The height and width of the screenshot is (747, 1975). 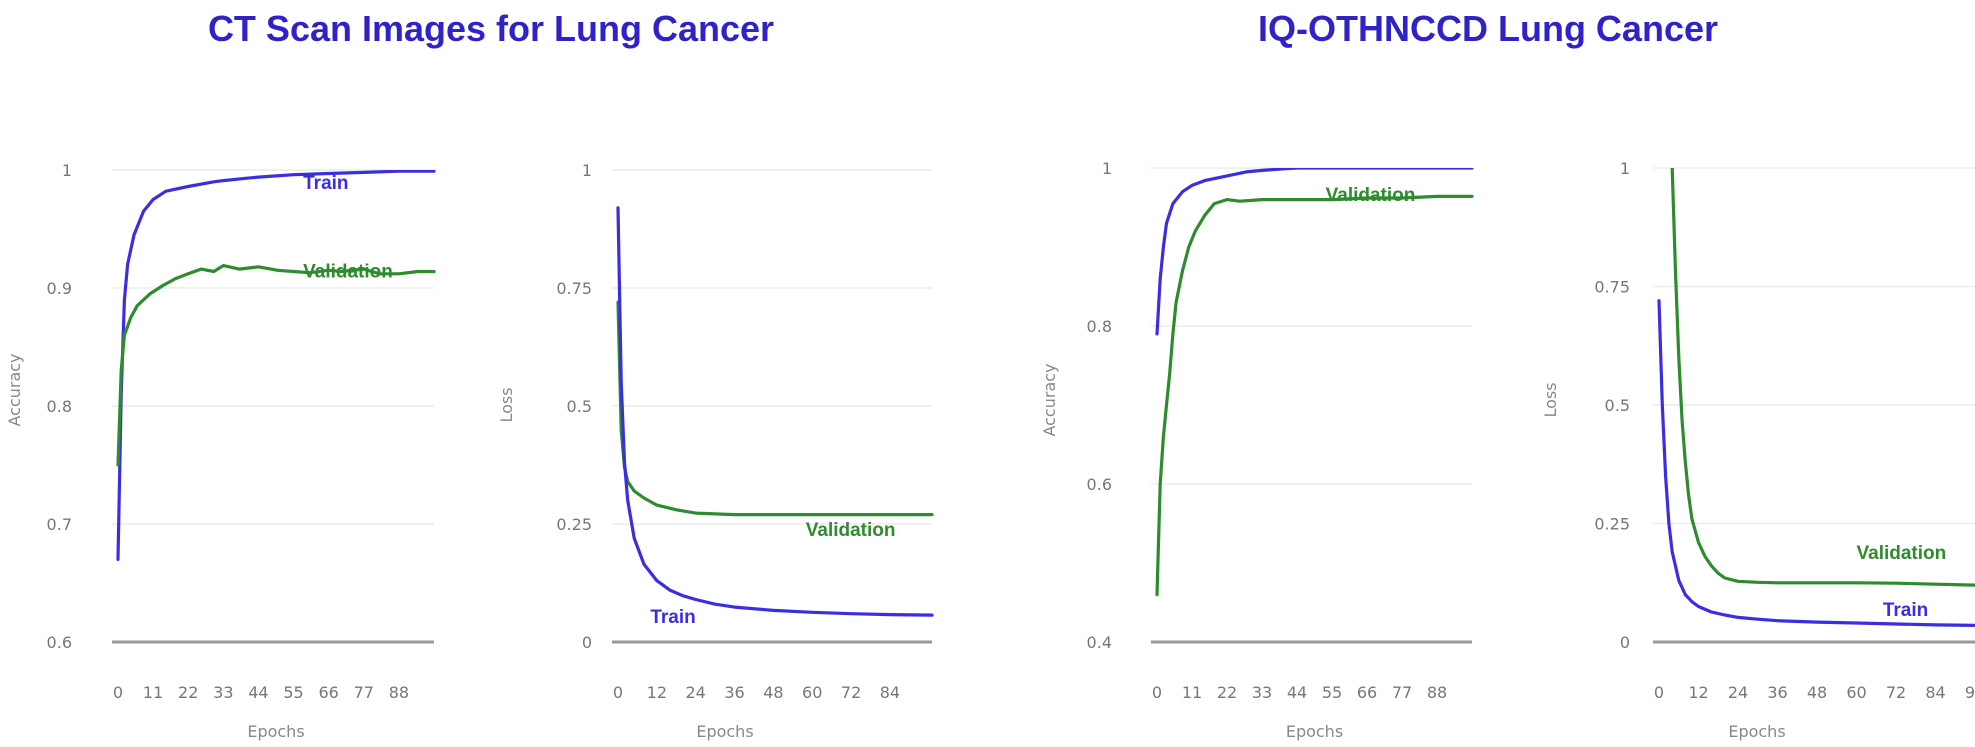 What do you see at coordinates (59, 524) in the screenshot?
I see `y-tick-label: 0.7` at bounding box center [59, 524].